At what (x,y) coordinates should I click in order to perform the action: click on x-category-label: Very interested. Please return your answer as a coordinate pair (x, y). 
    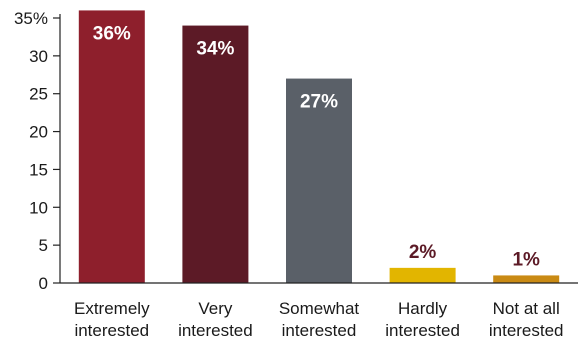
    Looking at the image, I should click on (215, 319).